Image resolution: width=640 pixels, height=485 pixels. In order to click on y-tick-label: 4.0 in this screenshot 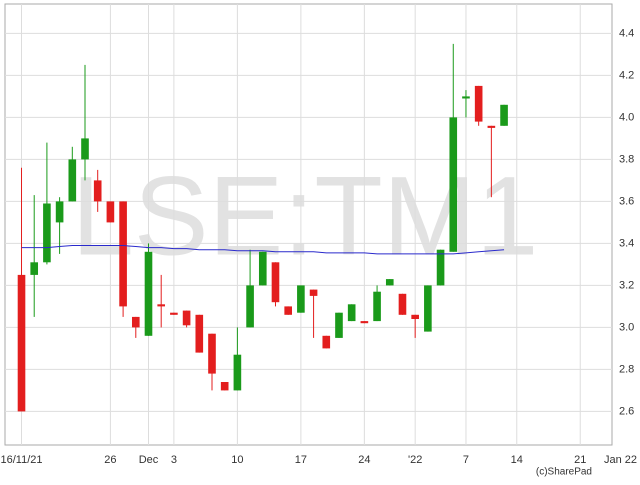, I will do `click(626, 117)`.